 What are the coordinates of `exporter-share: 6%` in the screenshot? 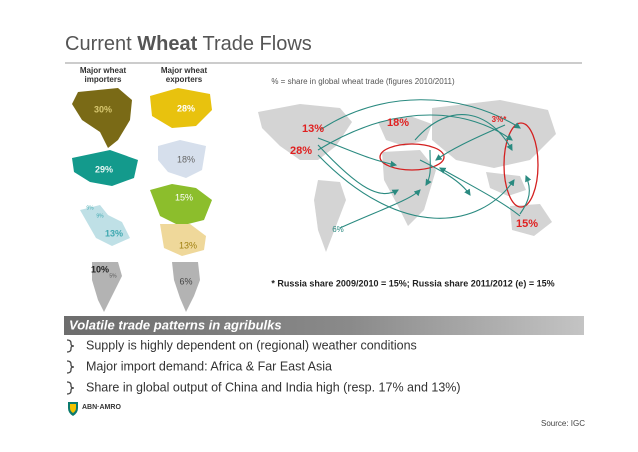 It's located at (185, 281).